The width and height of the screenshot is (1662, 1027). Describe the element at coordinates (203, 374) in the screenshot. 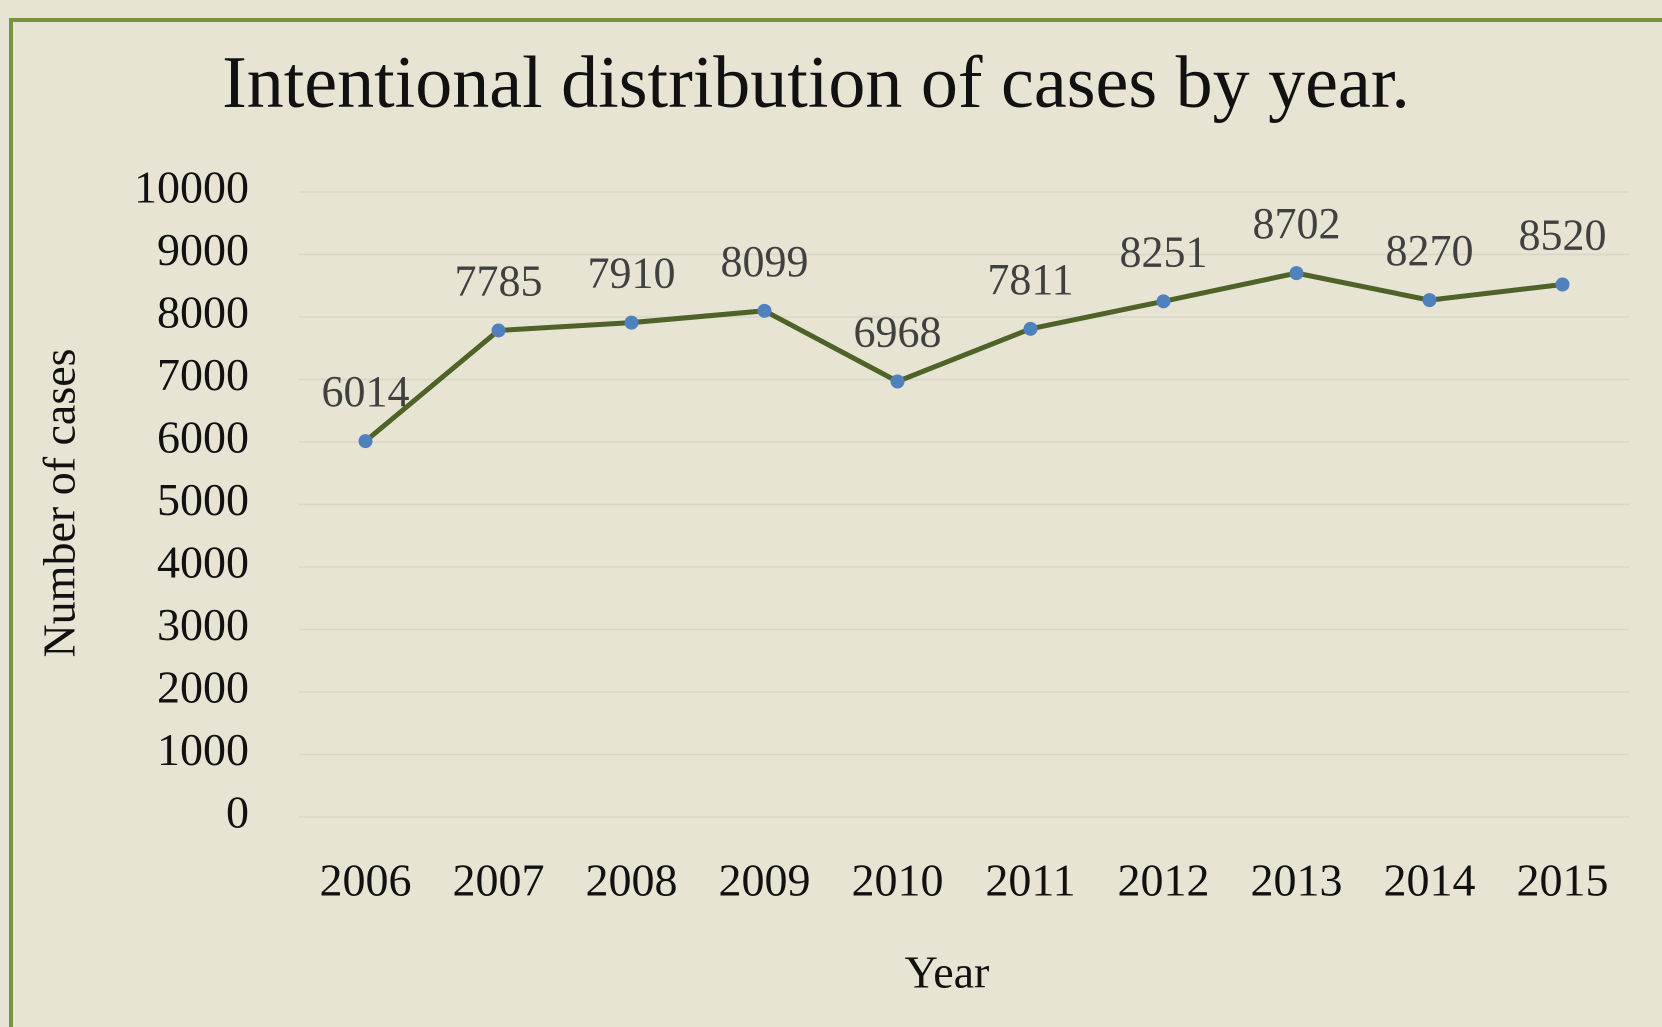

I see `y-tick-label: 7000` at that location.